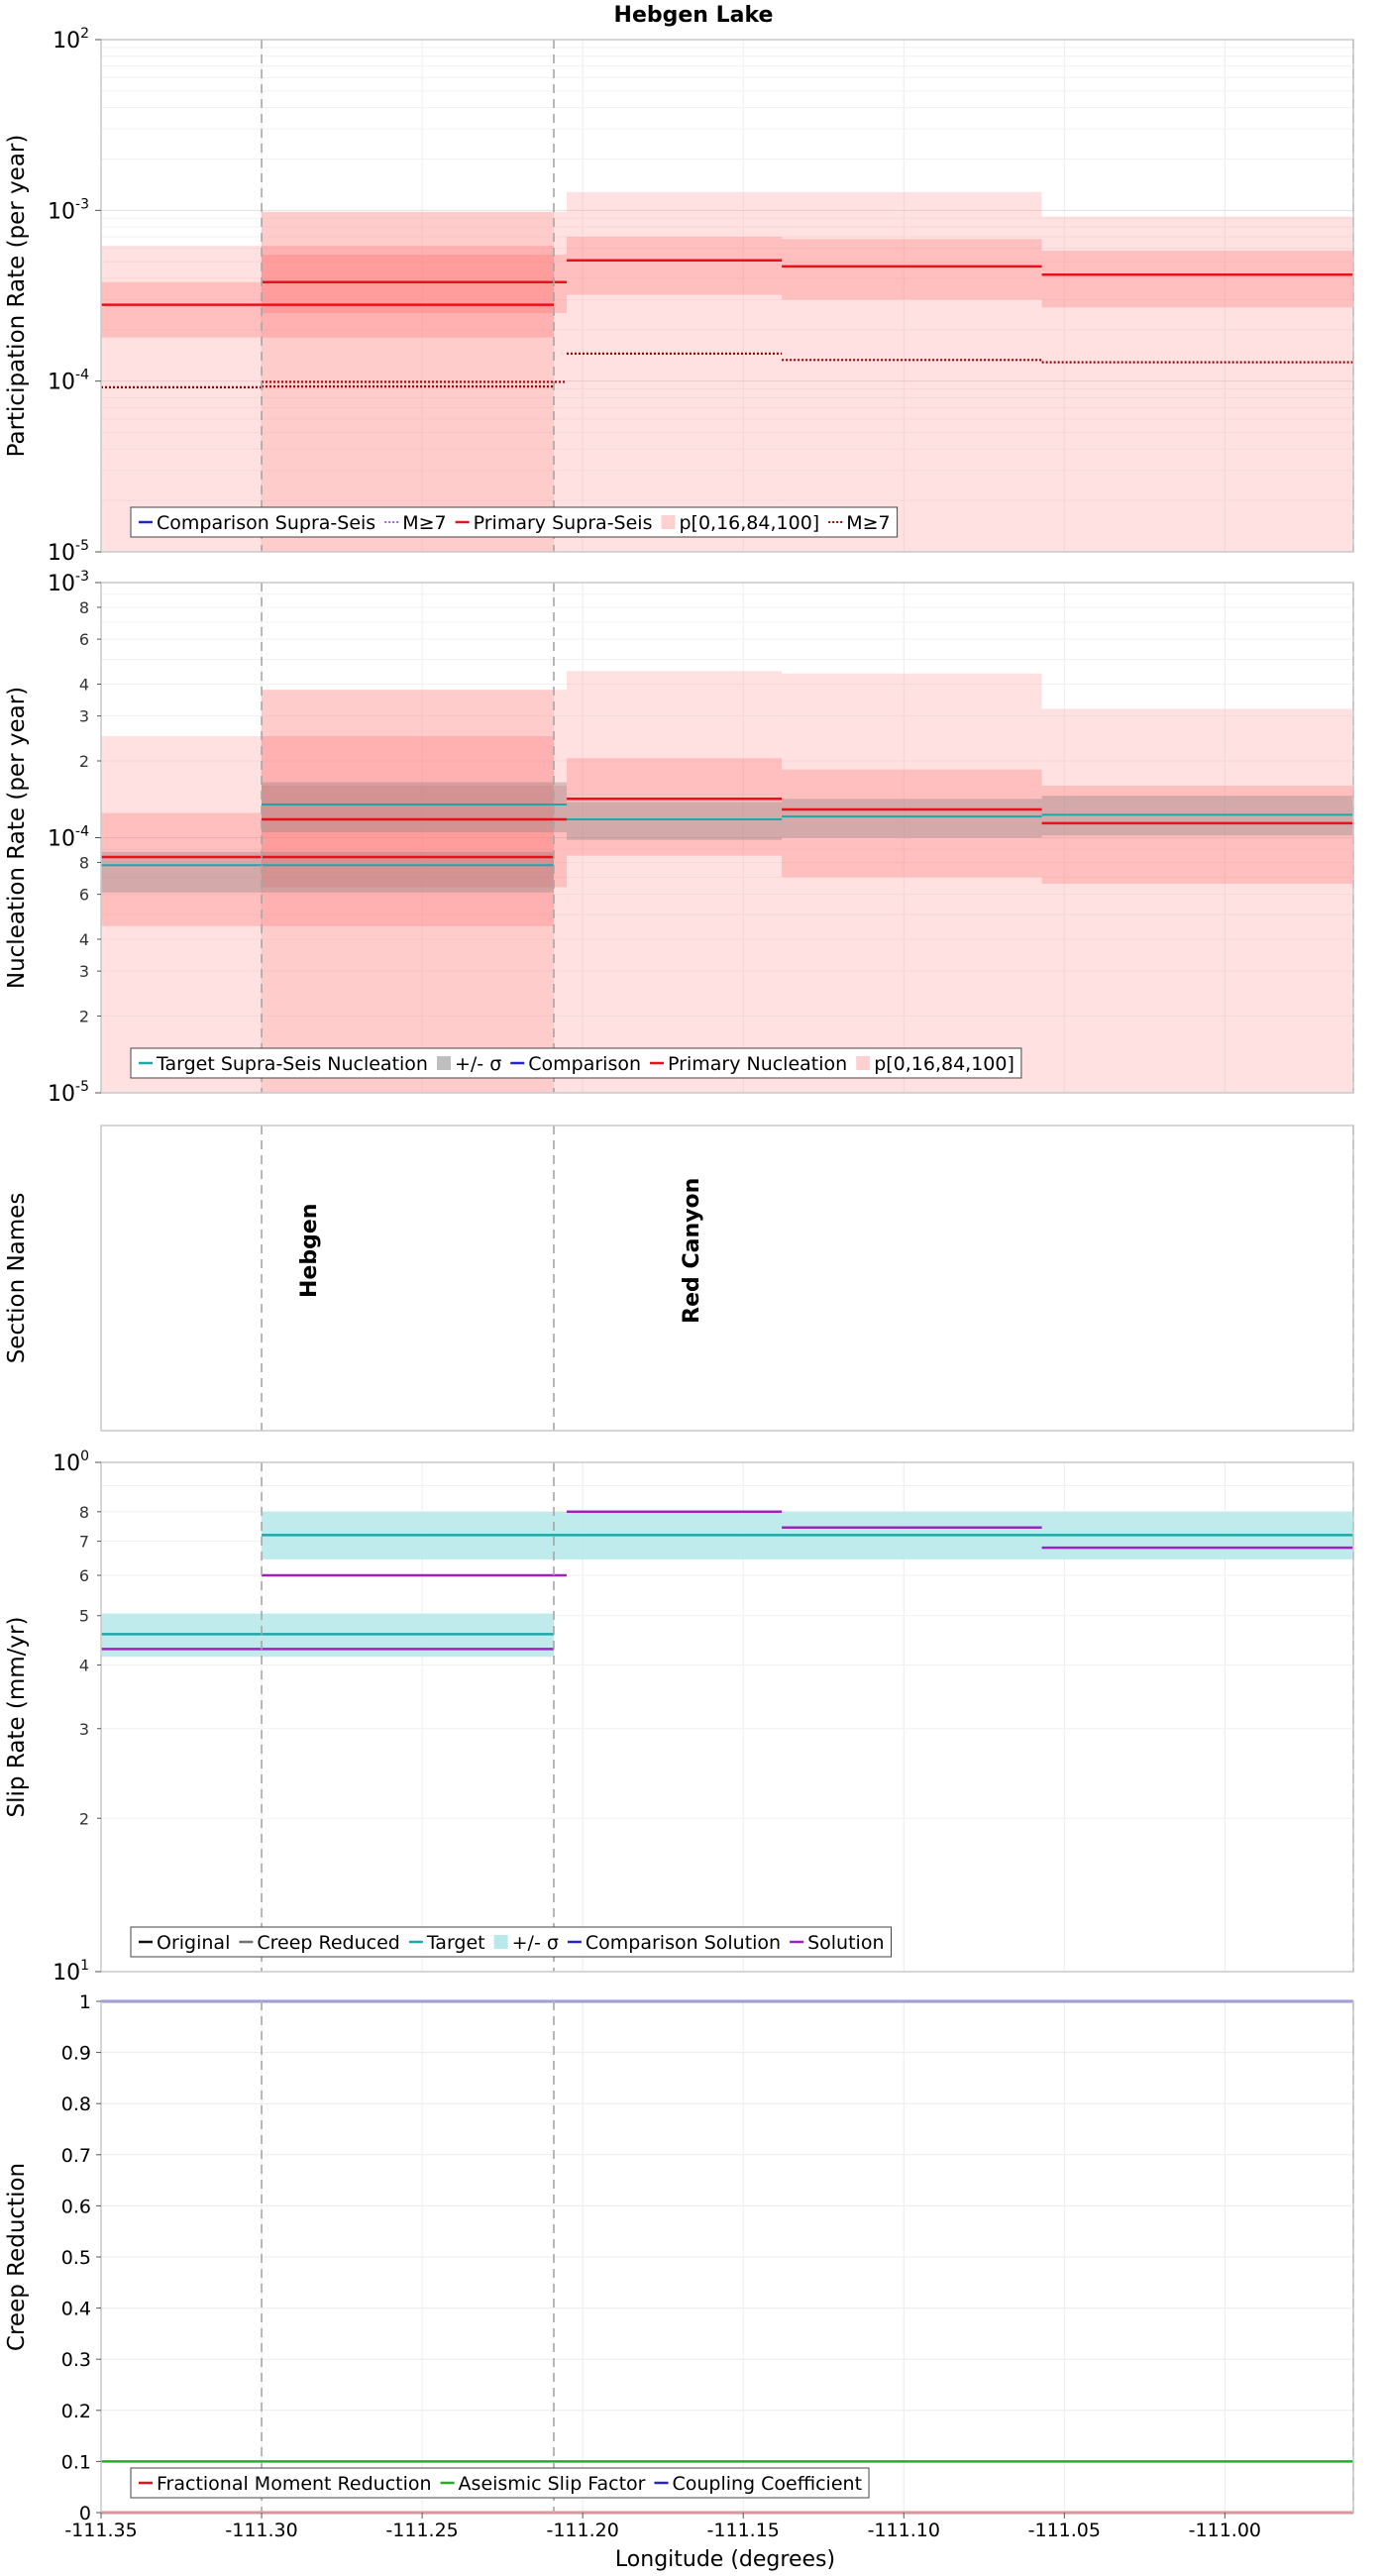 This screenshot has height=2576, width=1387. Describe the element at coordinates (683, 1943) in the screenshot. I see `legend-label: Comparison Solution` at that location.